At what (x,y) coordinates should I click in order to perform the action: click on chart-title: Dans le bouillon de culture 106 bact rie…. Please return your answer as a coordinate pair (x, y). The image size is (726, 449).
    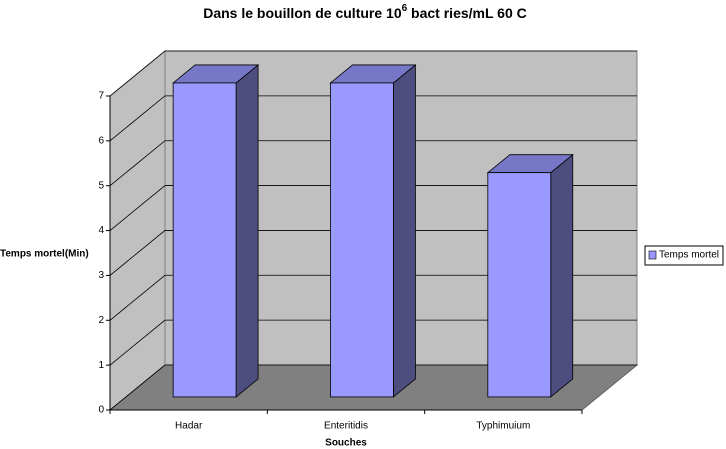
    Looking at the image, I should click on (365, 12).